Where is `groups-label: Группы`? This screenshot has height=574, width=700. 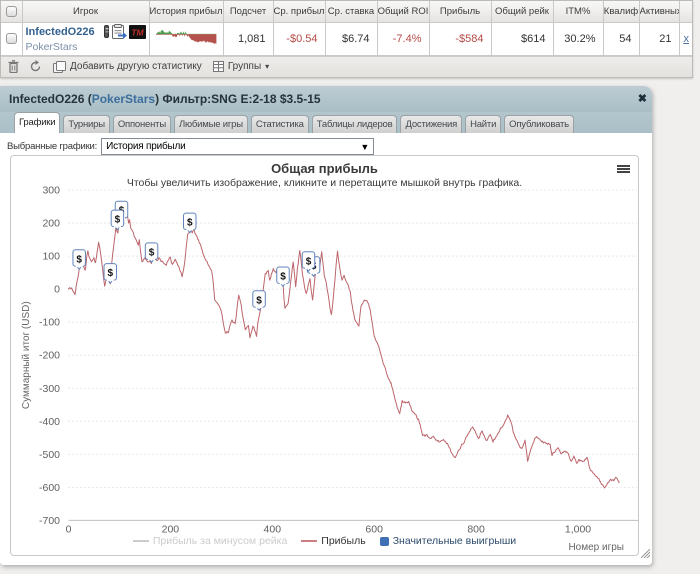
groups-label: Группы is located at coordinates (244, 66).